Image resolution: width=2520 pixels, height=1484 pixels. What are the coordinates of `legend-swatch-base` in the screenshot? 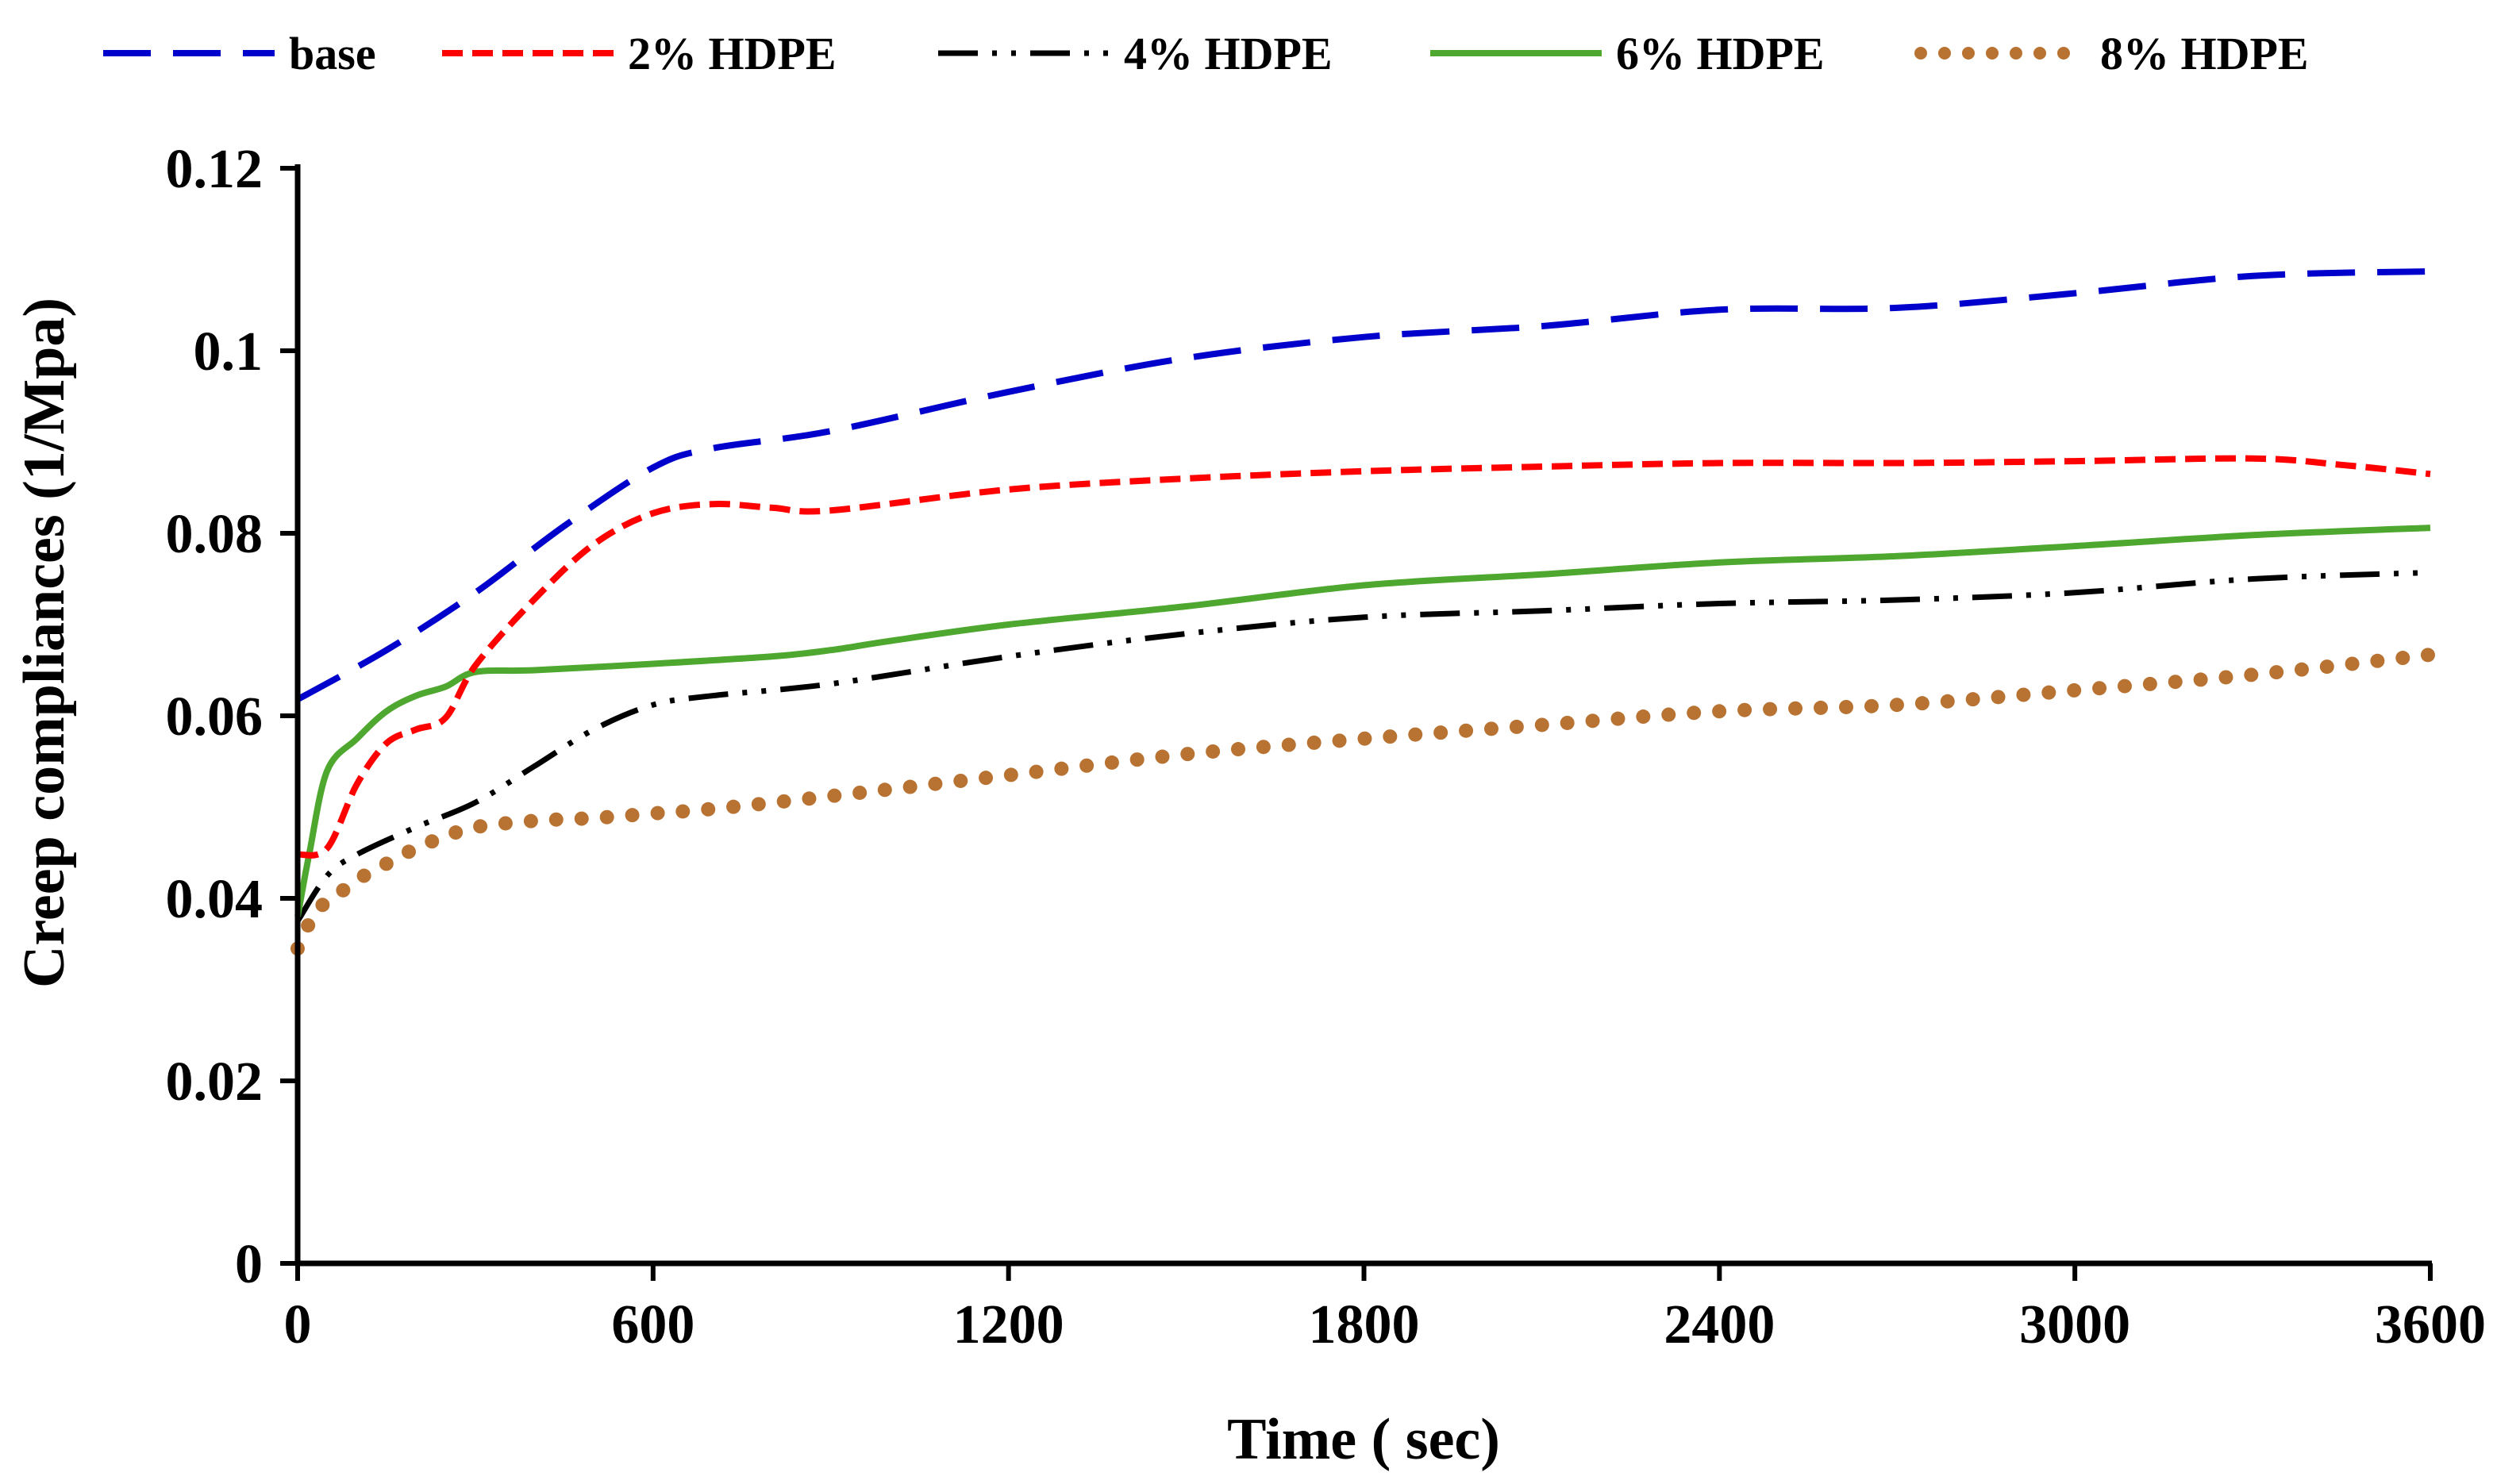 It's located at (189, 53).